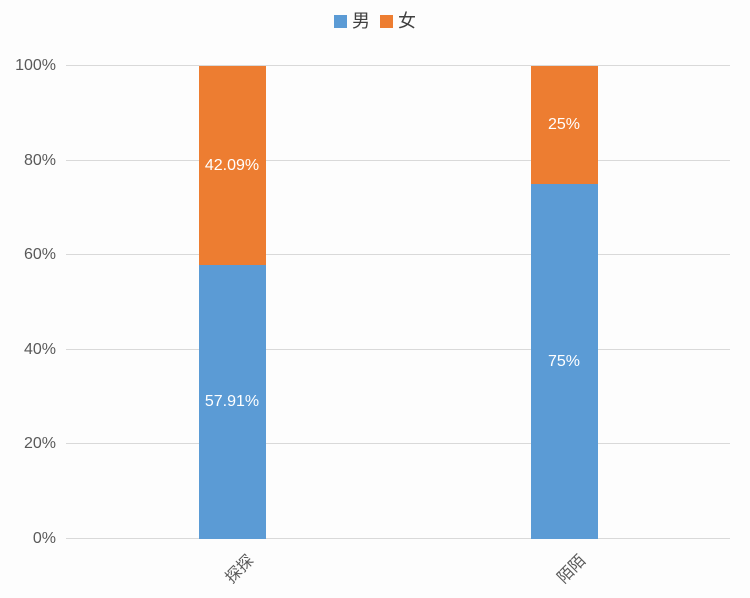 The image size is (750, 598). What do you see at coordinates (44, 538) in the screenshot?
I see `y-axis-tick-label: 0%` at bounding box center [44, 538].